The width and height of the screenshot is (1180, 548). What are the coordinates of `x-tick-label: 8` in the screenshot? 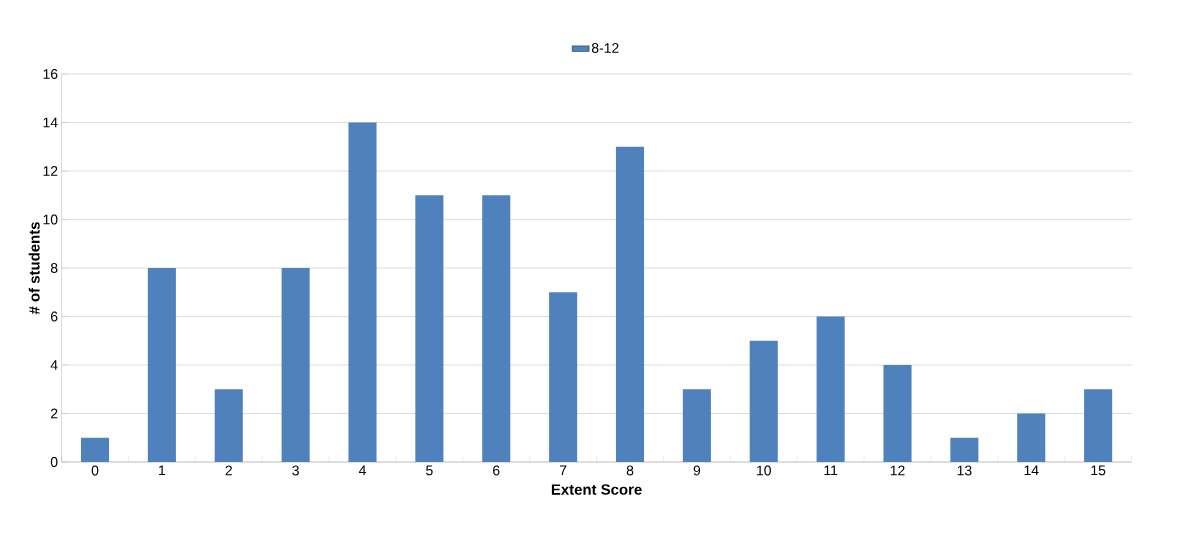 It's located at (630, 470).